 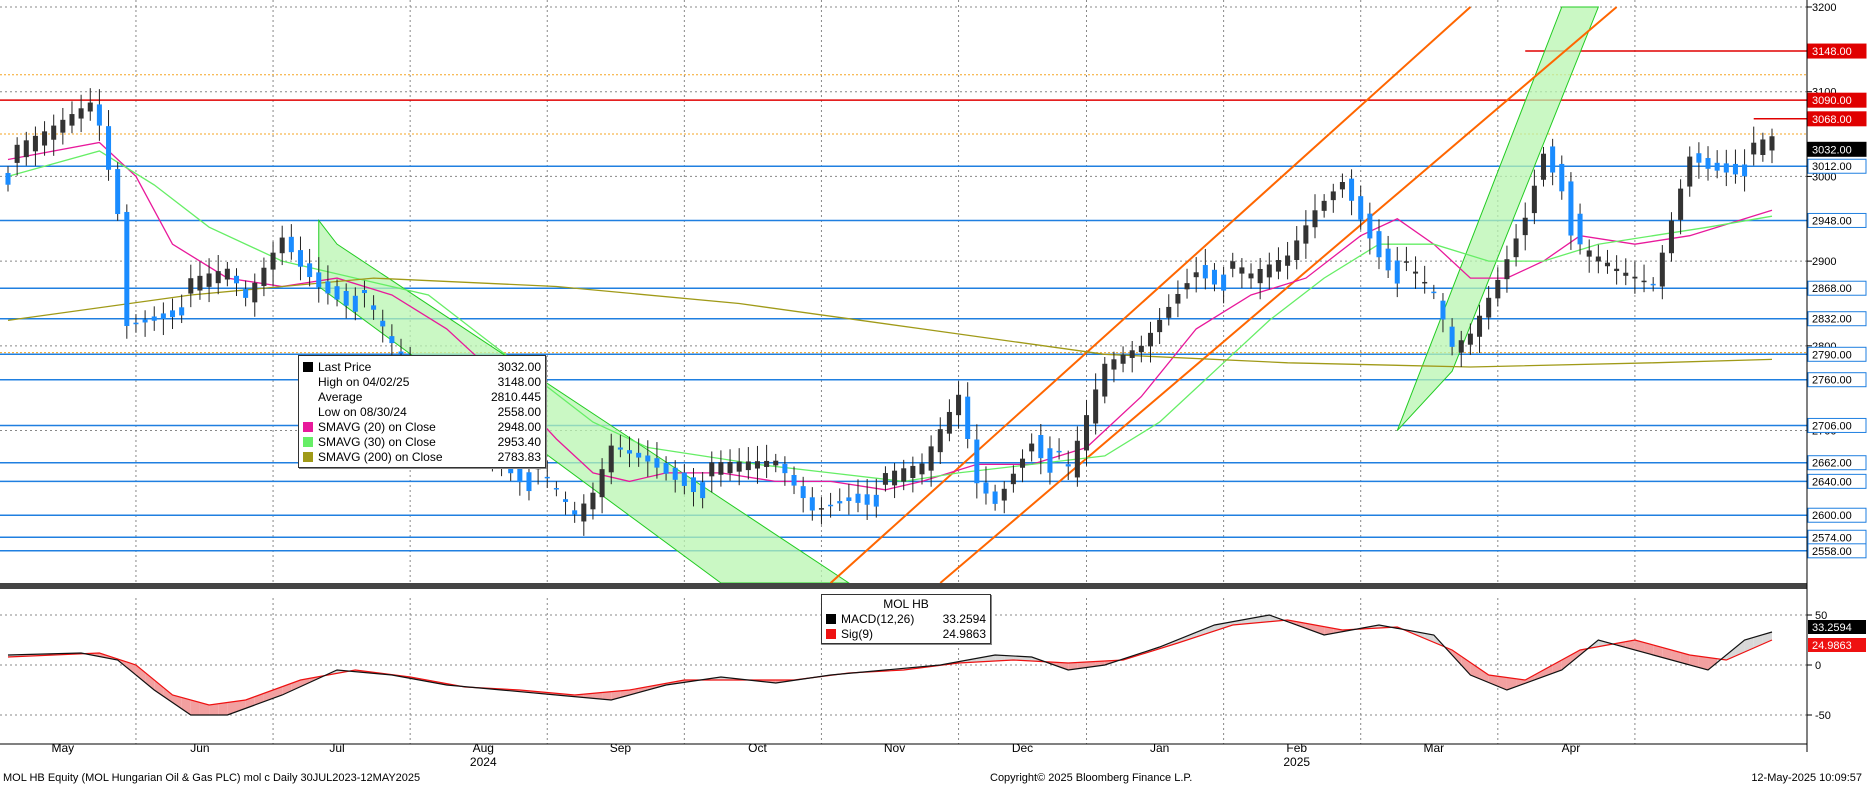 What do you see at coordinates (519, 366) in the screenshot?
I see `legend-value: 3032.00` at bounding box center [519, 366].